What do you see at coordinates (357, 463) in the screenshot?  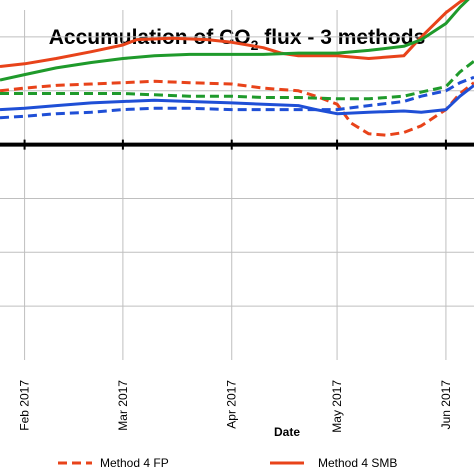 I see `legend-label: Method 4 SMB` at bounding box center [357, 463].